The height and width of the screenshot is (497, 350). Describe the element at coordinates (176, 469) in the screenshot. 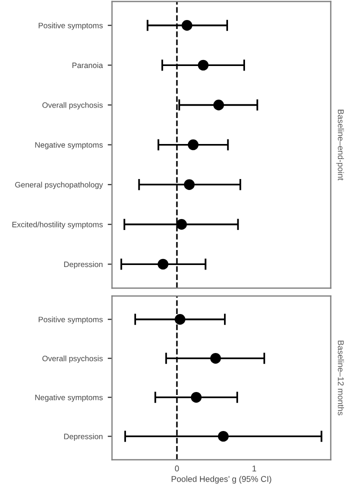

I see `x-tick-label: 0` at that location.